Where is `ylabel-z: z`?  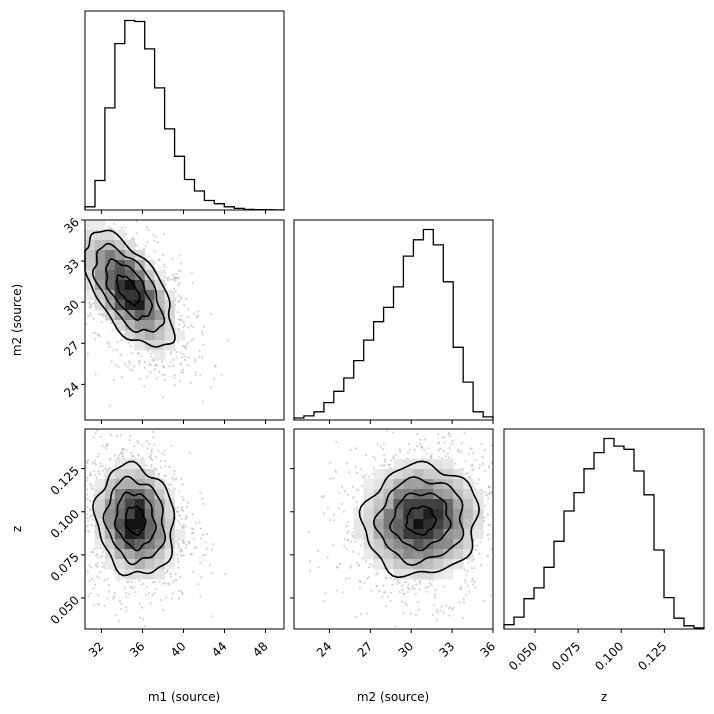
ylabel-z: z is located at coordinates (17, 529).